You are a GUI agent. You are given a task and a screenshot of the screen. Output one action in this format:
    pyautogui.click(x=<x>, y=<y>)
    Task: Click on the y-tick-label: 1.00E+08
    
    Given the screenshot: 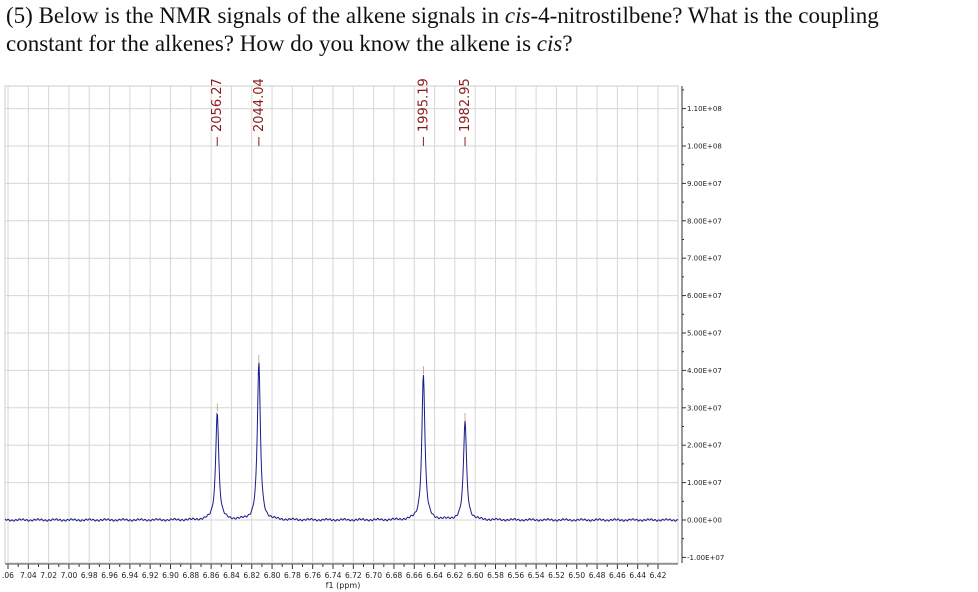 What is the action you would take?
    pyautogui.click(x=704, y=147)
    